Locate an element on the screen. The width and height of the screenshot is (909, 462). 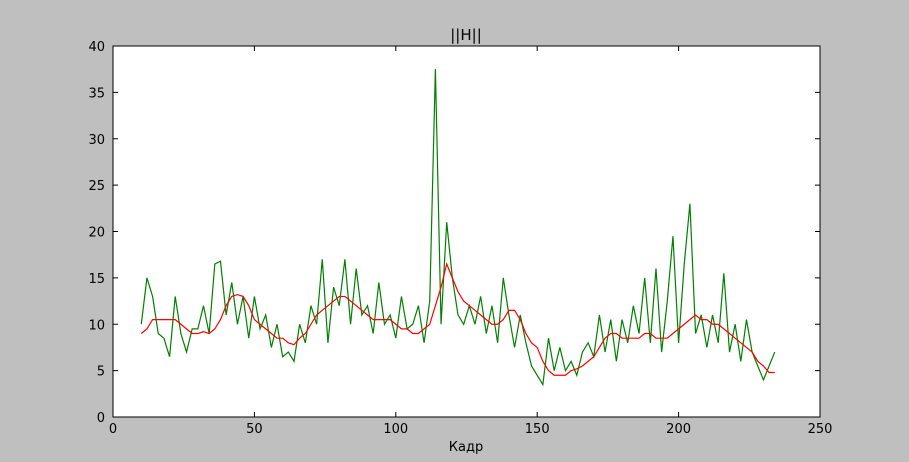
y-tick-label: 35 is located at coordinates (96, 93).